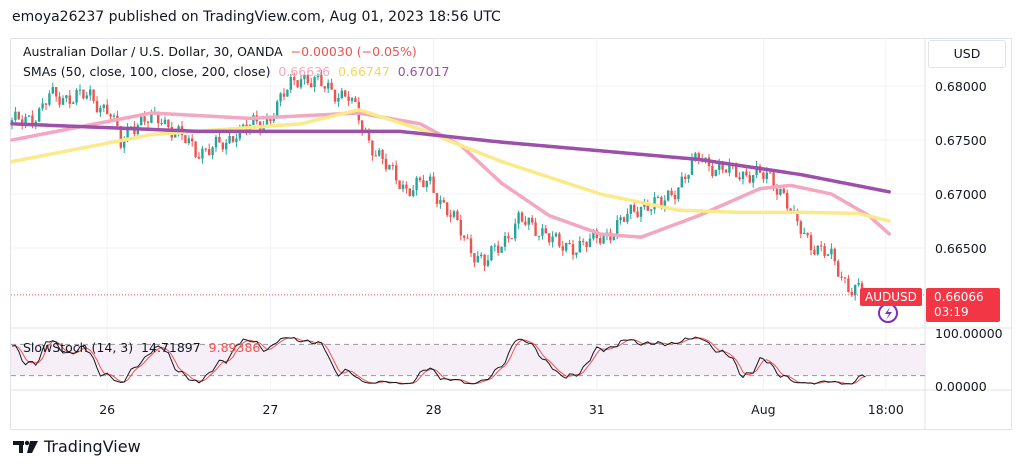  Describe the element at coordinates (234, 347) in the screenshot. I see `stoch-d-value: 9.89386` at that location.